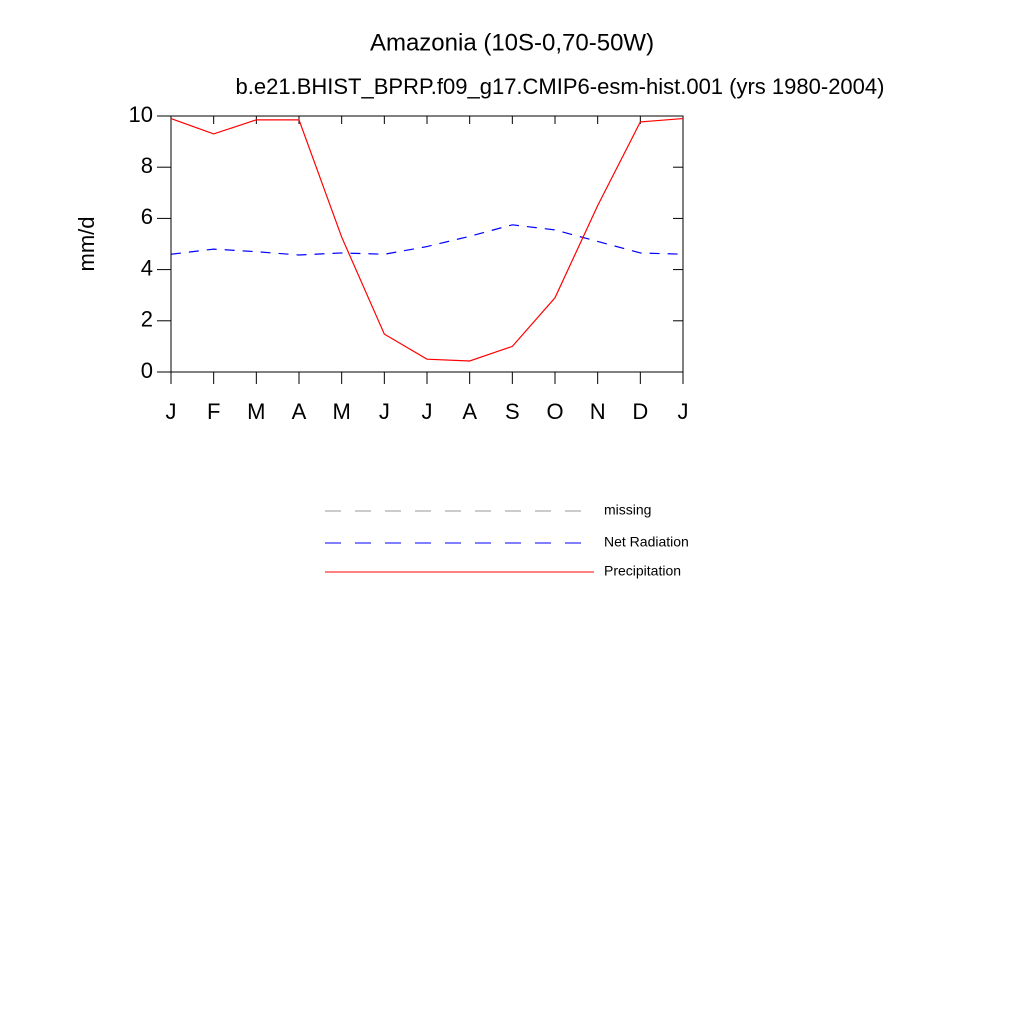  What do you see at coordinates (512, 411) in the screenshot?
I see `x-tick-label: S` at bounding box center [512, 411].